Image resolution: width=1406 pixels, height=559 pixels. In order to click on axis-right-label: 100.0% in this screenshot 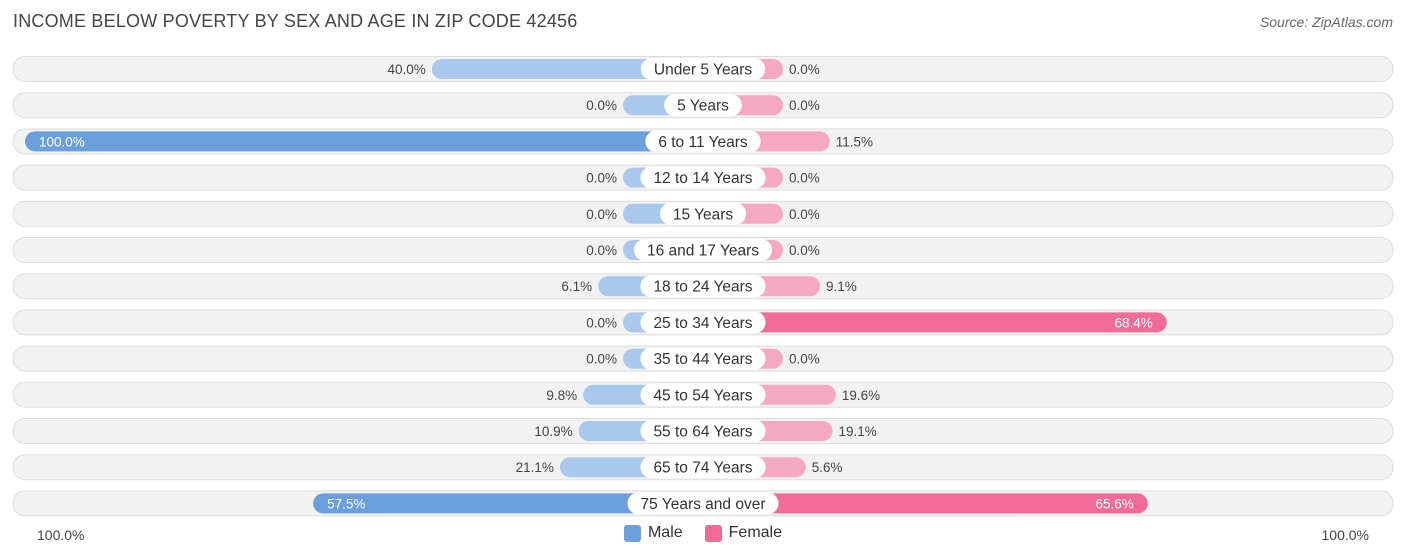, I will do `click(1345, 535)`.